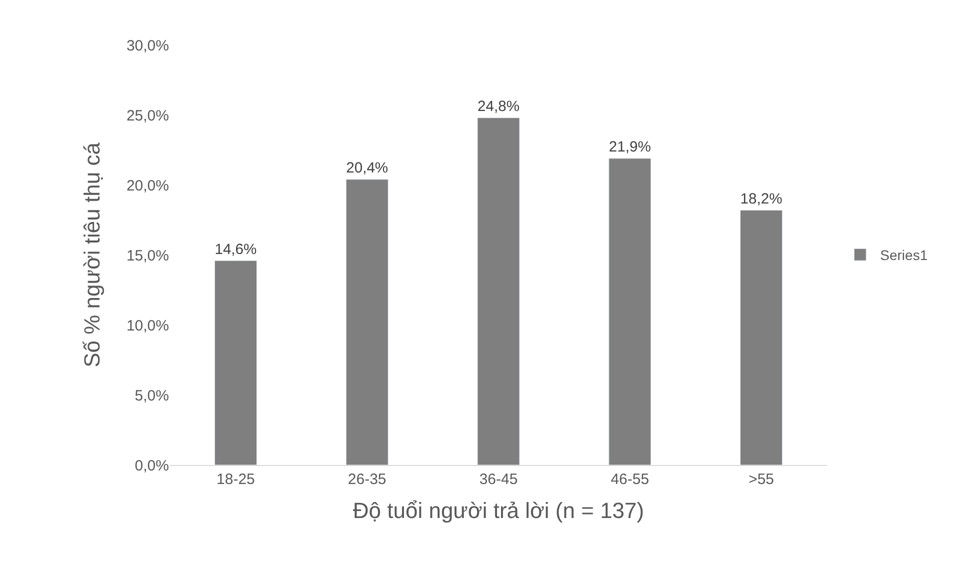  Describe the element at coordinates (367, 168) in the screenshot. I see `data-label: 20,4%` at that location.